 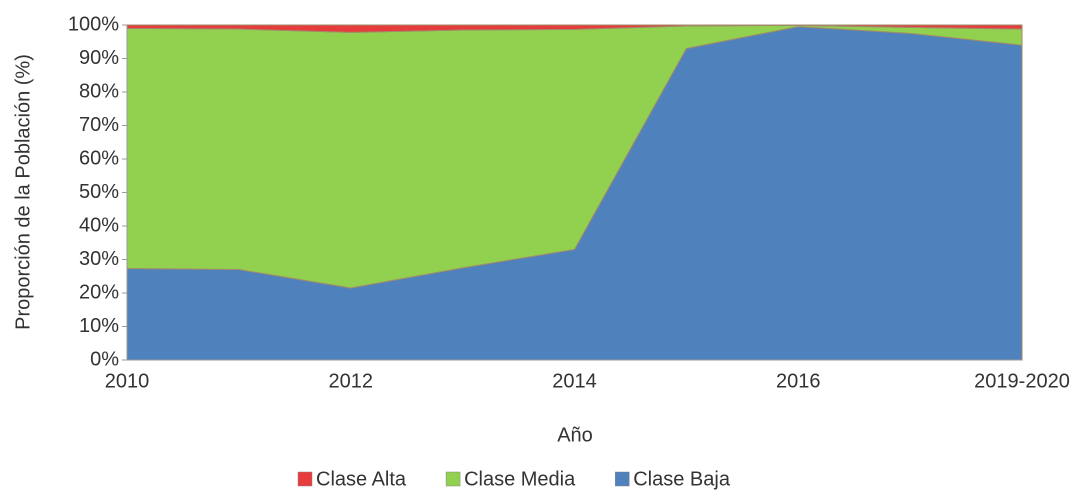 I want to click on x-tick-label: 2010, so click(x=127, y=381).